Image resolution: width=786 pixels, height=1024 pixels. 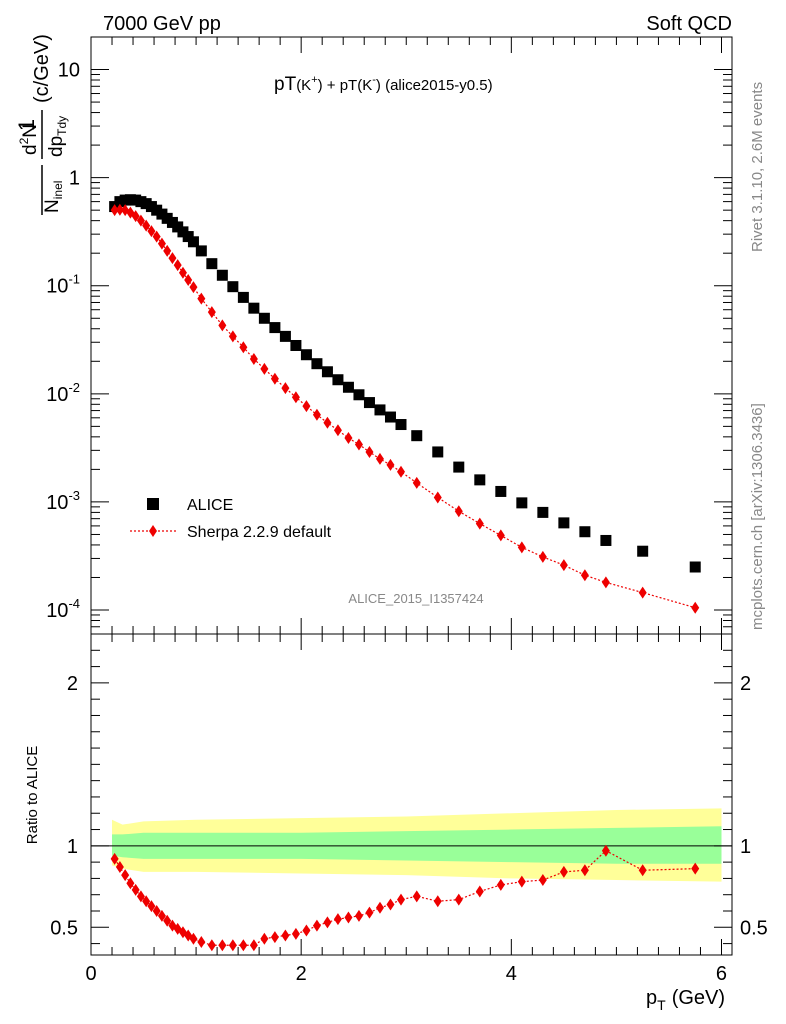 What do you see at coordinates (415, 598) in the screenshot?
I see `analysis-watermark: ALICE_2015_I1357424` at bounding box center [415, 598].